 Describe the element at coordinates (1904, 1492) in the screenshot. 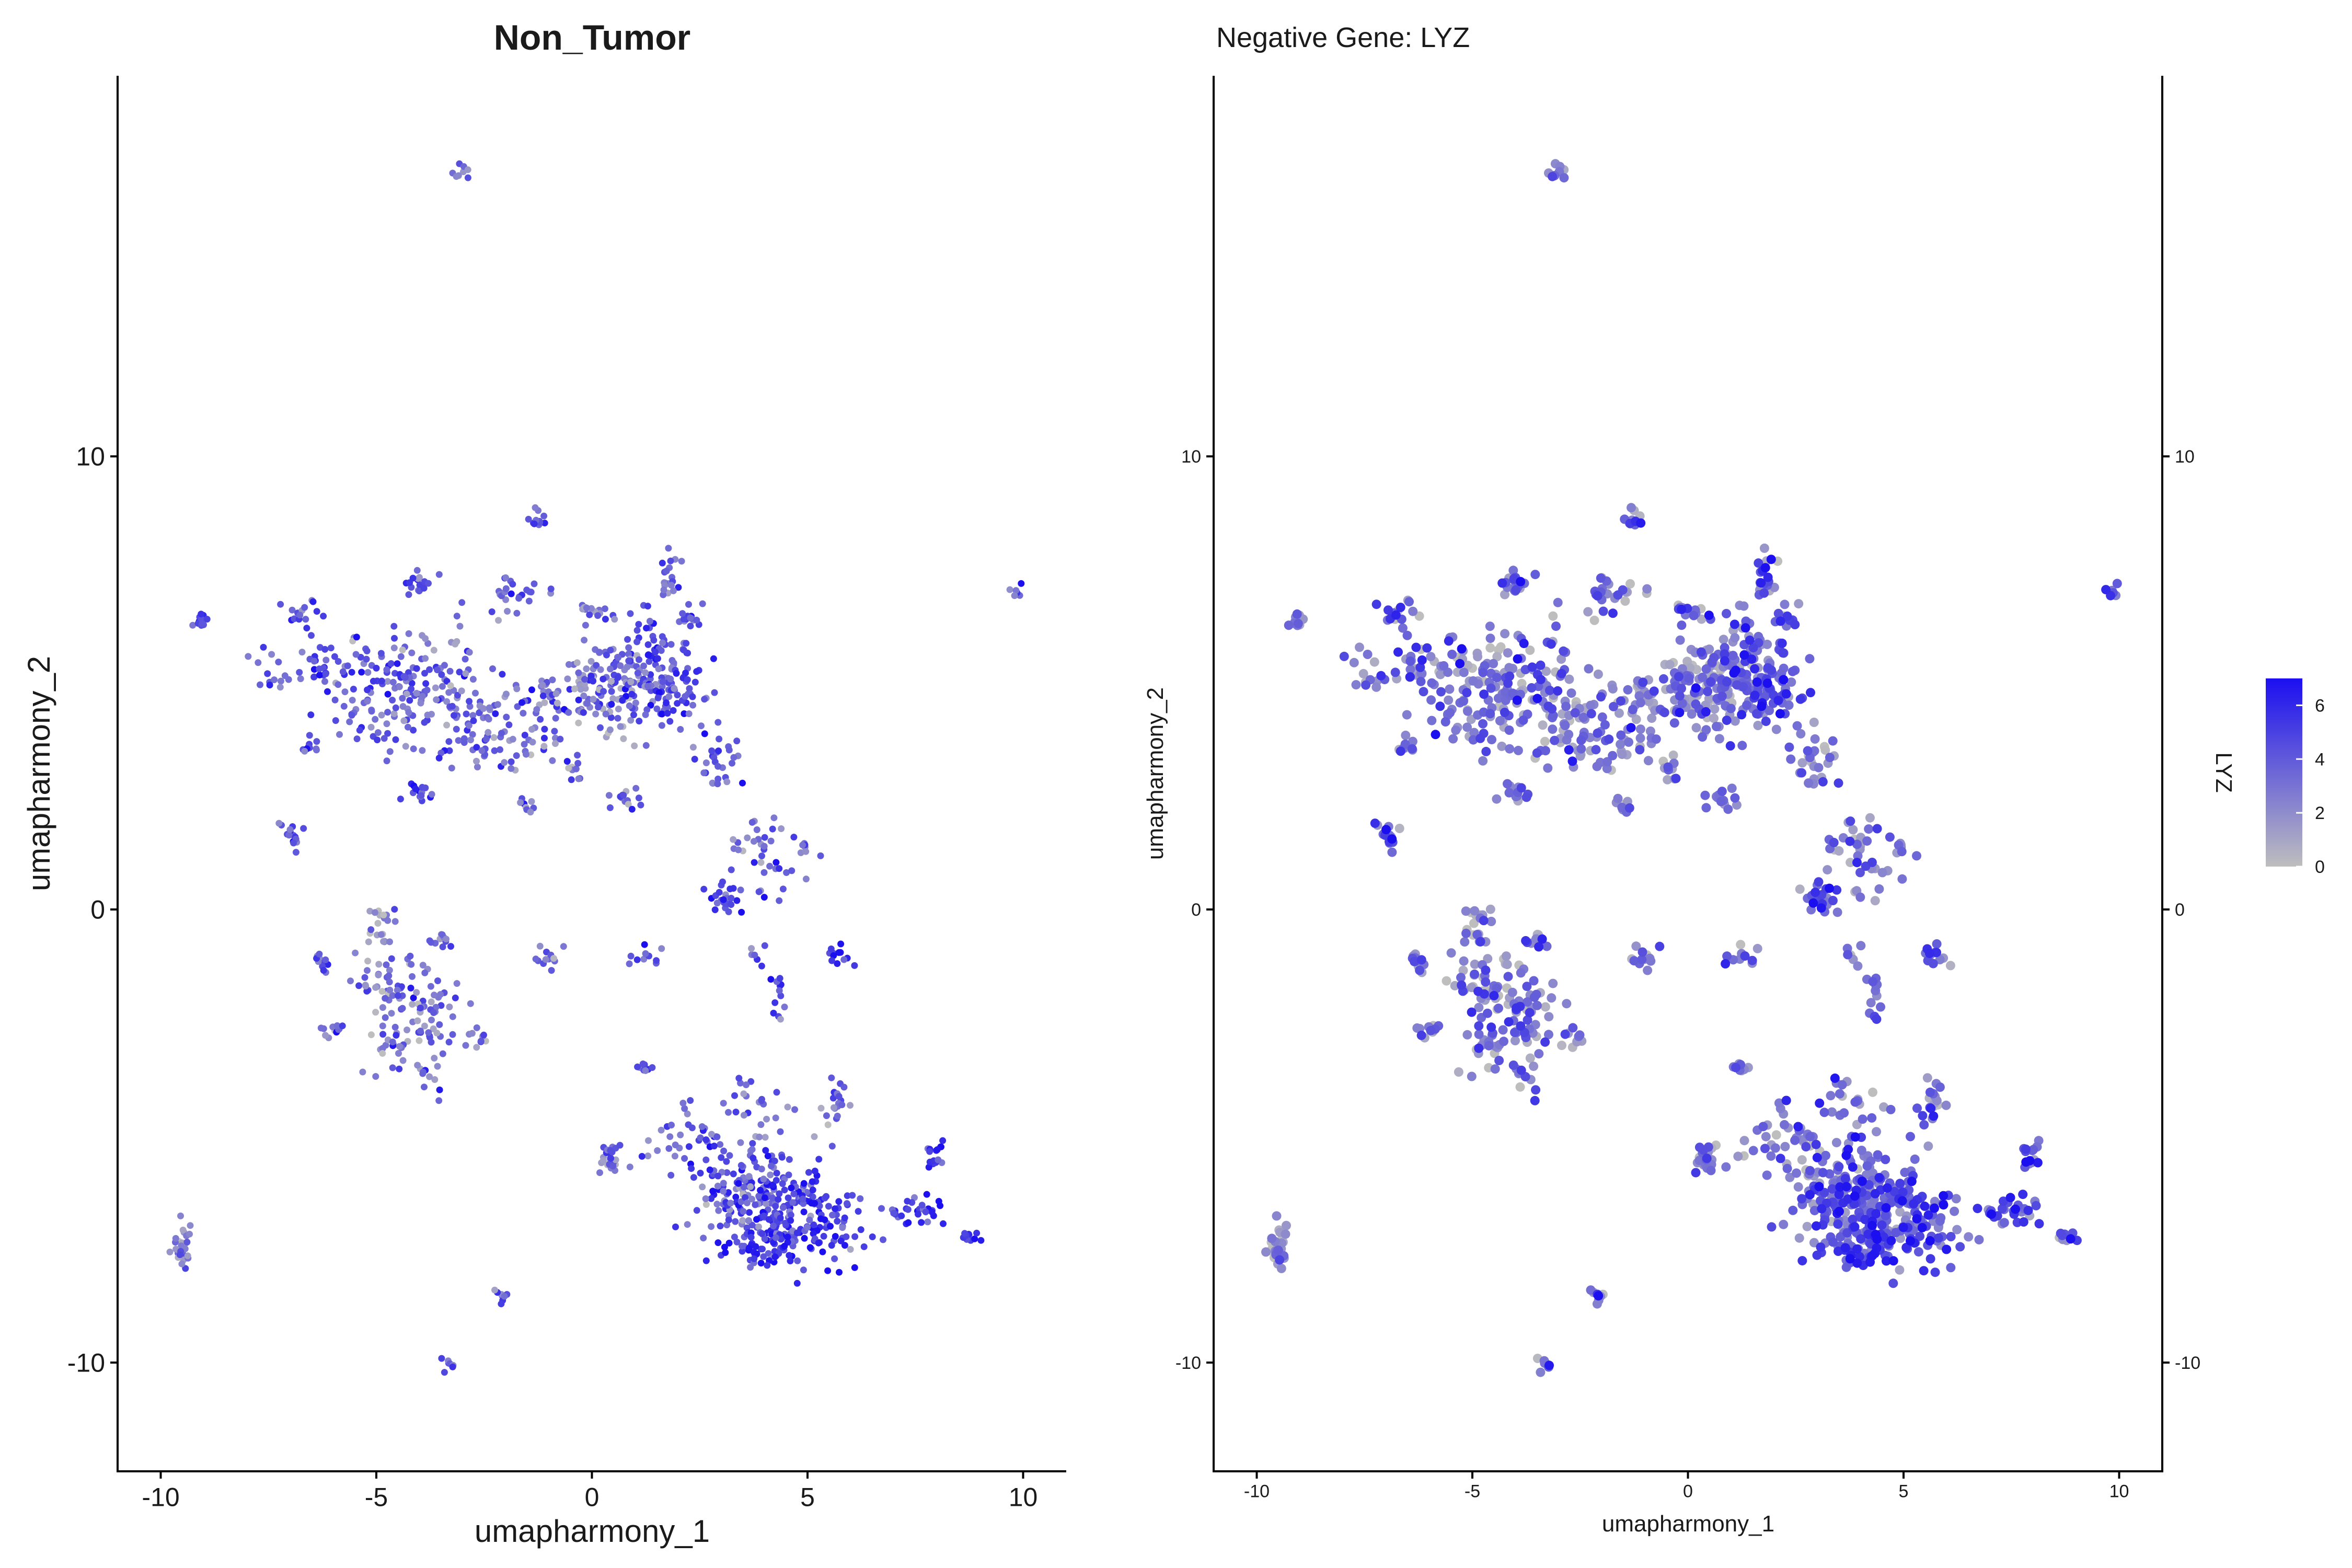

I see `right-x-tick-label: 5` at that location.